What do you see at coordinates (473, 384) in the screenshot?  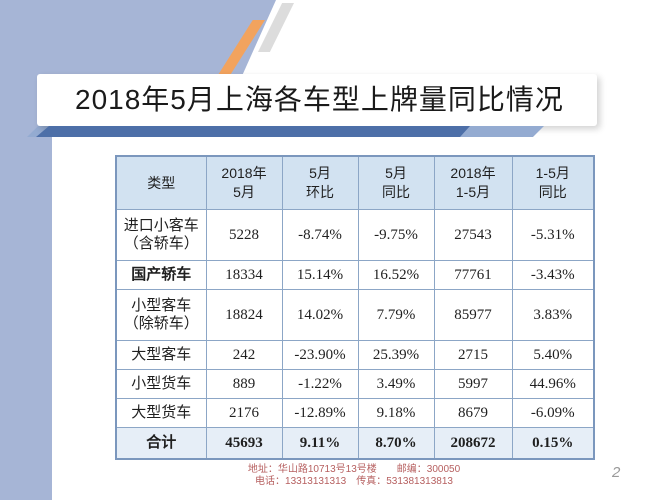 I see `cell-value: 5997` at bounding box center [473, 384].